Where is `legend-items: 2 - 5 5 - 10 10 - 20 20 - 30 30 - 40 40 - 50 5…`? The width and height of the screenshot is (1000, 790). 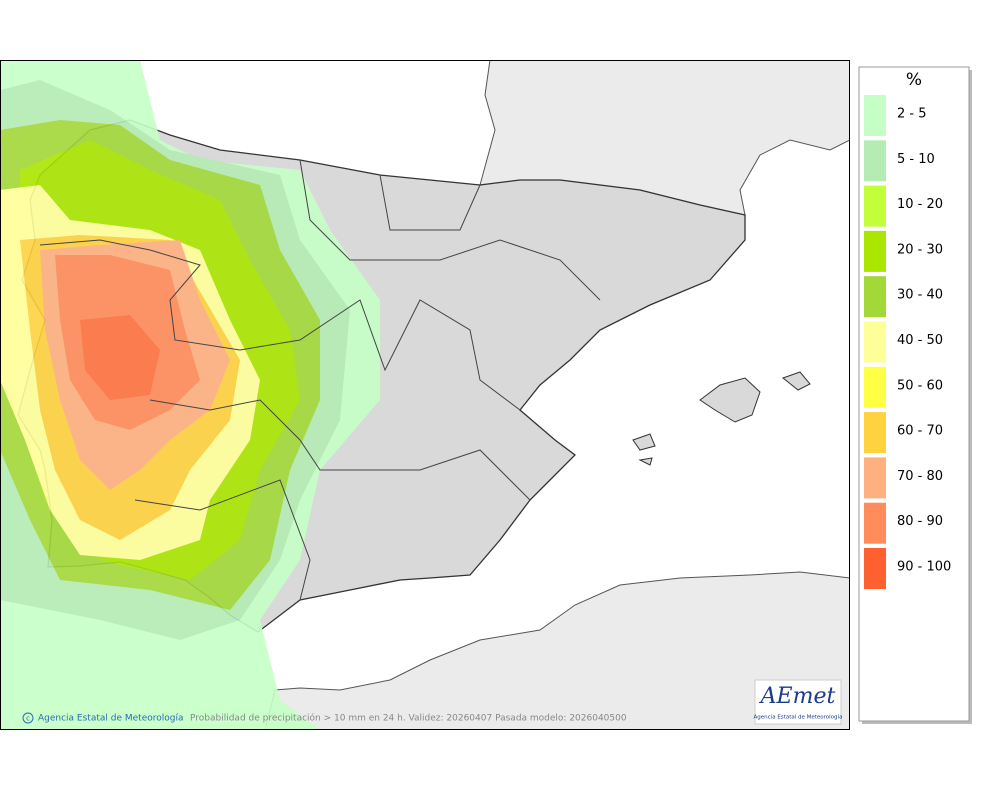 legend-items: 2 - 5 5 - 10 10 - 20 20 - 30 30 - 40 40 - 50 5… is located at coordinates (907, 342).